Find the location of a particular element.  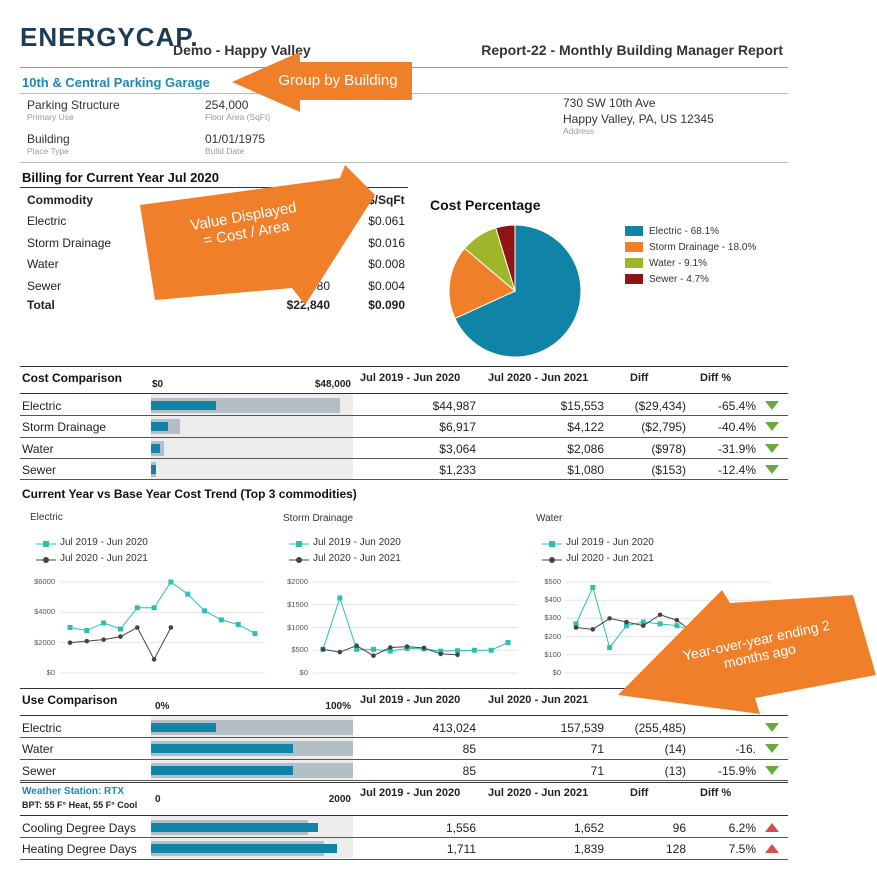

use-col-prev: Jul 2019 - Jun 2020 is located at coordinates (410, 700).